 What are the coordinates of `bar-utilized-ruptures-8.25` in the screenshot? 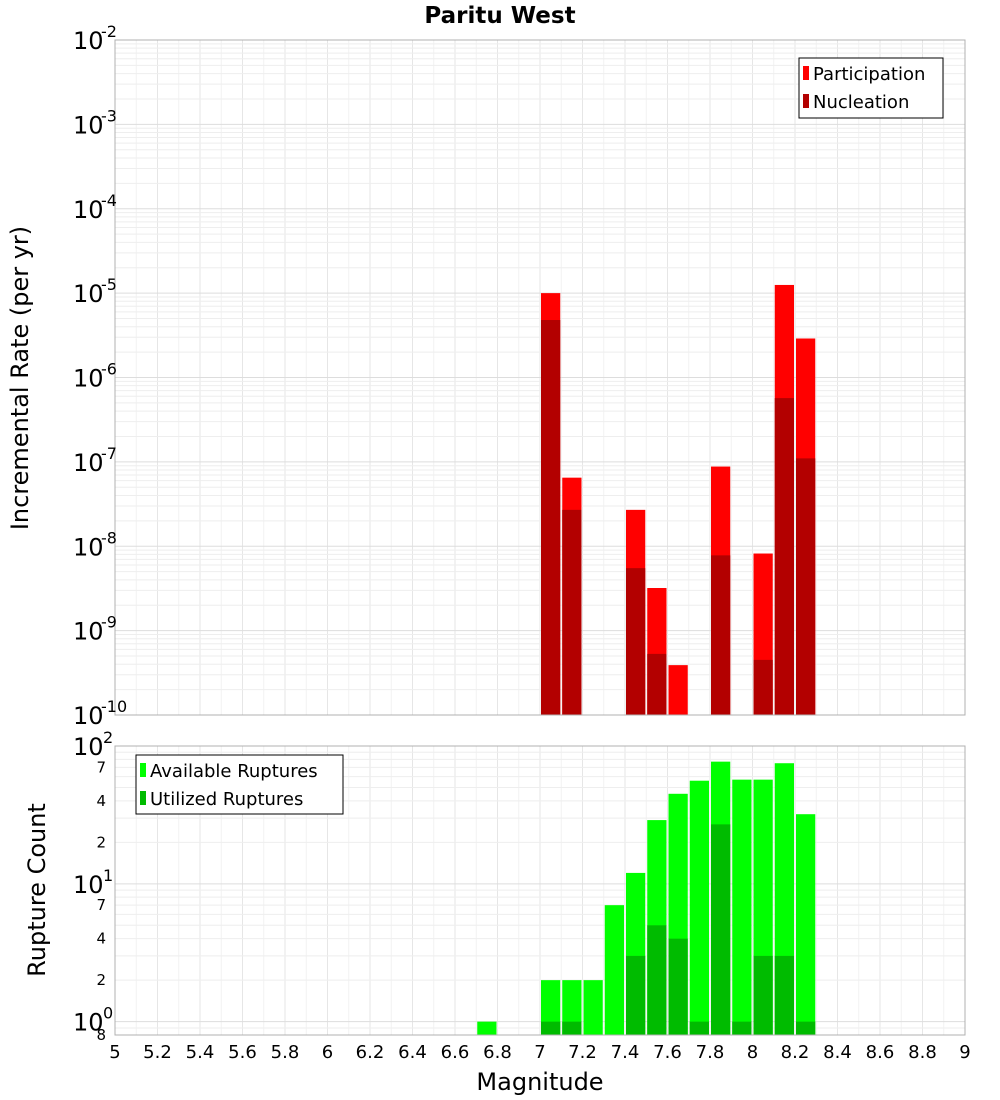 It's located at (806, 1028).